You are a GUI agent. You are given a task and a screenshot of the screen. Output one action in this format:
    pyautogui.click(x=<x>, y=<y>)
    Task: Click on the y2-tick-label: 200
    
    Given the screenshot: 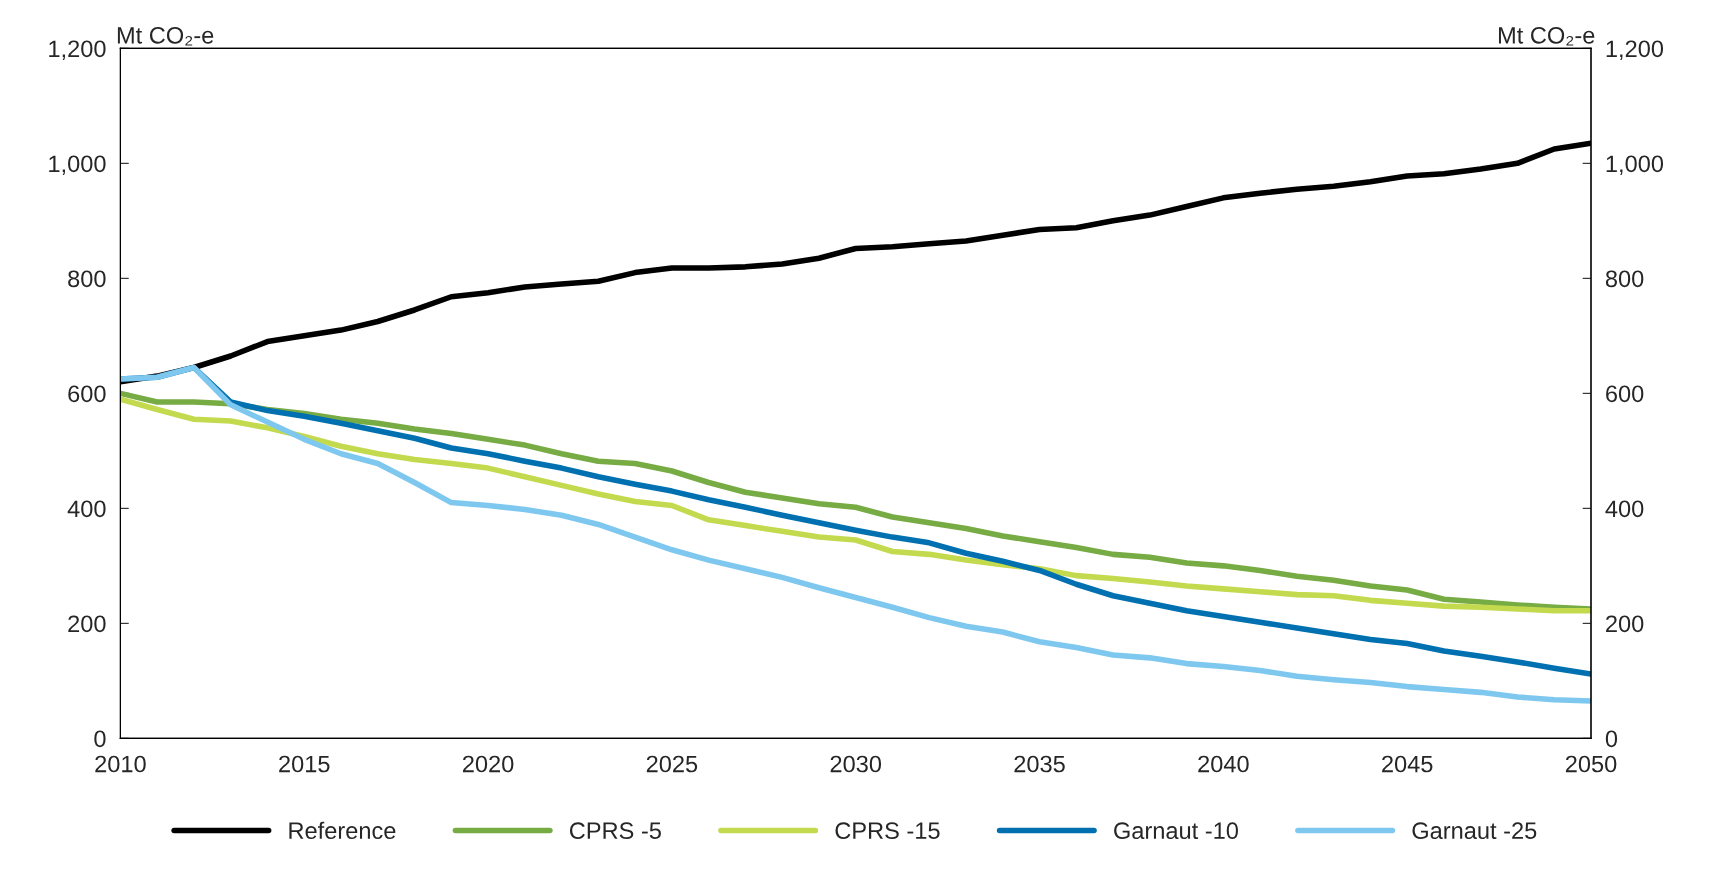 What is the action you would take?
    pyautogui.click(x=1625, y=624)
    